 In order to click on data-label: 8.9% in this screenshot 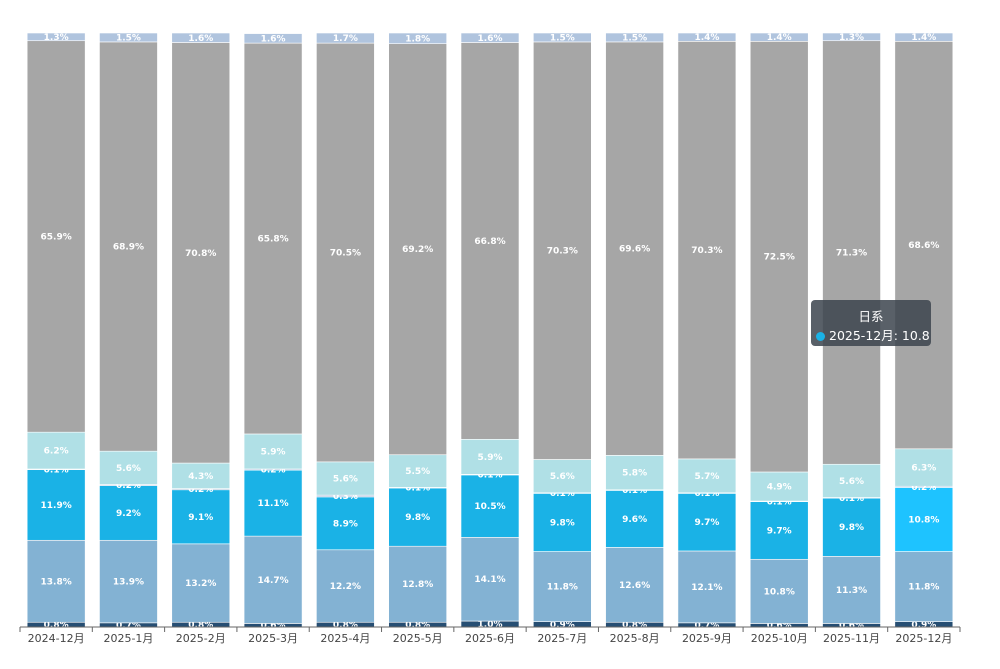, I will do `click(345, 524)`.